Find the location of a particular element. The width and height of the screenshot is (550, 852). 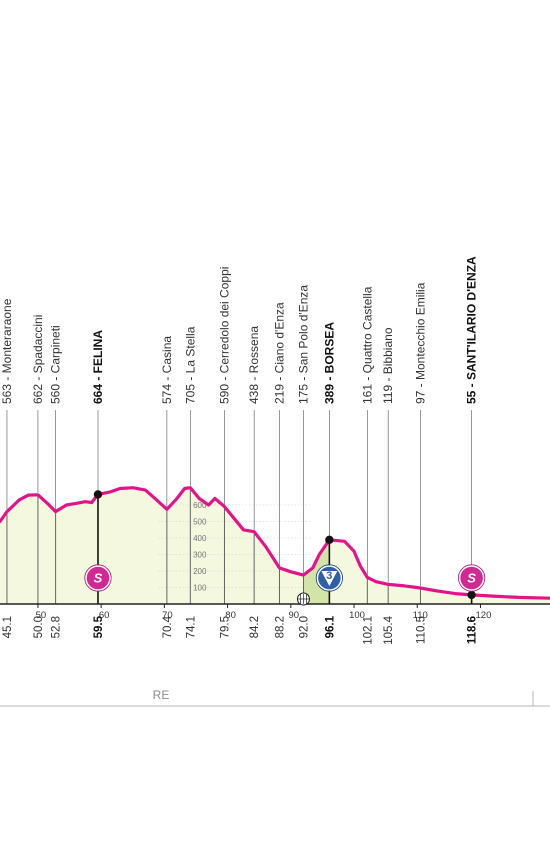

waypoint-label: 55 - SANT'ILARIO D'ENZA is located at coordinates (472, 330).